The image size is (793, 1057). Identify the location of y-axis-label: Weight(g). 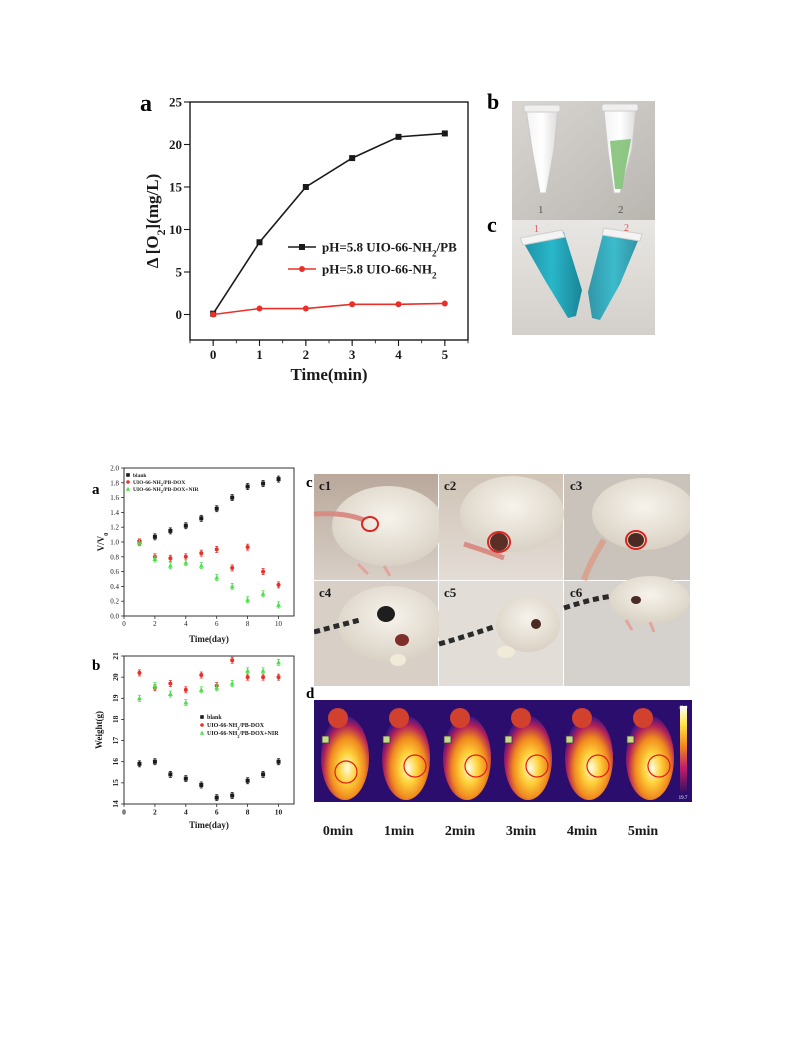
(99, 730).